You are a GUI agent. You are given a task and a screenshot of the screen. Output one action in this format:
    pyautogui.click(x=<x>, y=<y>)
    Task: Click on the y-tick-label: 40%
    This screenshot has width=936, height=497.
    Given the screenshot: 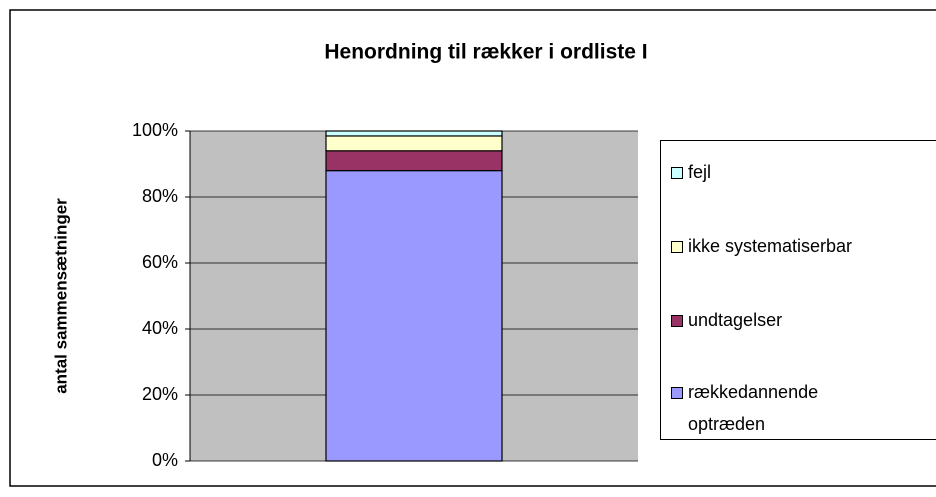 What is the action you would take?
    pyautogui.click(x=160, y=328)
    